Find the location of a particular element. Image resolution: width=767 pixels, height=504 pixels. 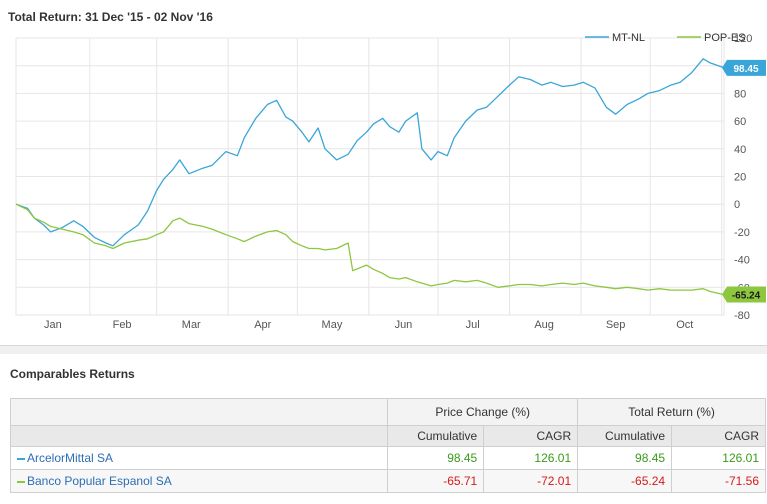

x-tick-label: Sep is located at coordinates (616, 325).